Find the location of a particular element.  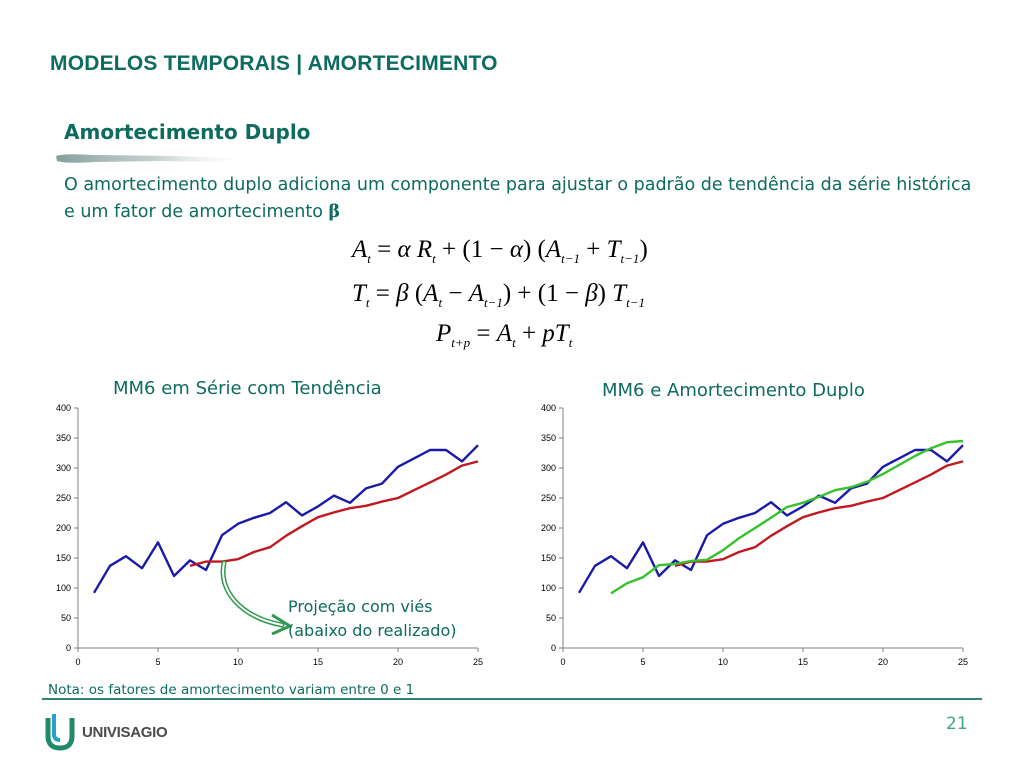

page-title: MODELOS TEMPORAIS | AMORTECIMENTO is located at coordinates (274, 63).